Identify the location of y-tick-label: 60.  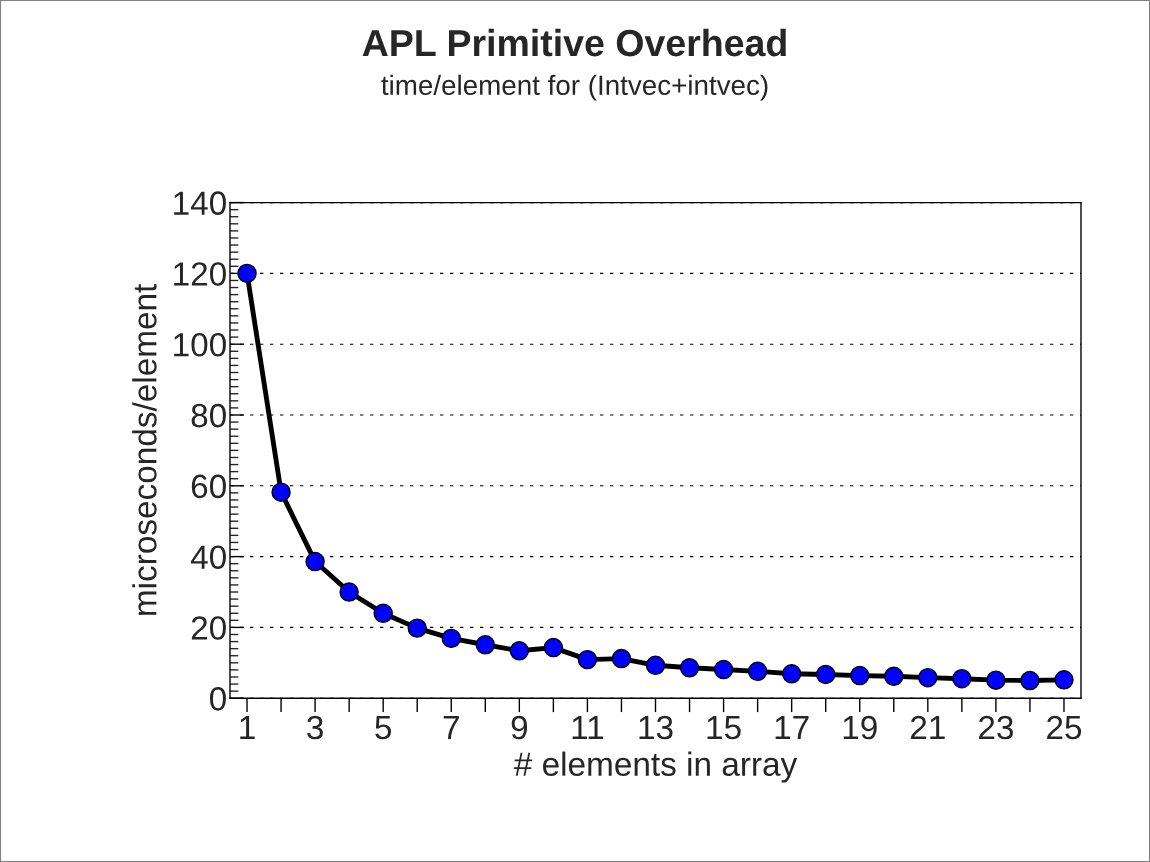
(208, 486).